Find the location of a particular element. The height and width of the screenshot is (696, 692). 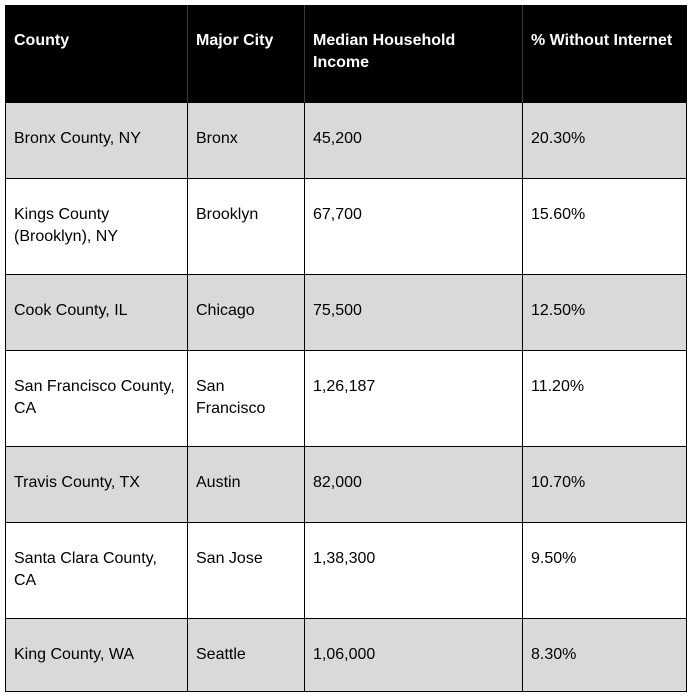

cell-median-income: 75,500 is located at coordinates (413, 312).